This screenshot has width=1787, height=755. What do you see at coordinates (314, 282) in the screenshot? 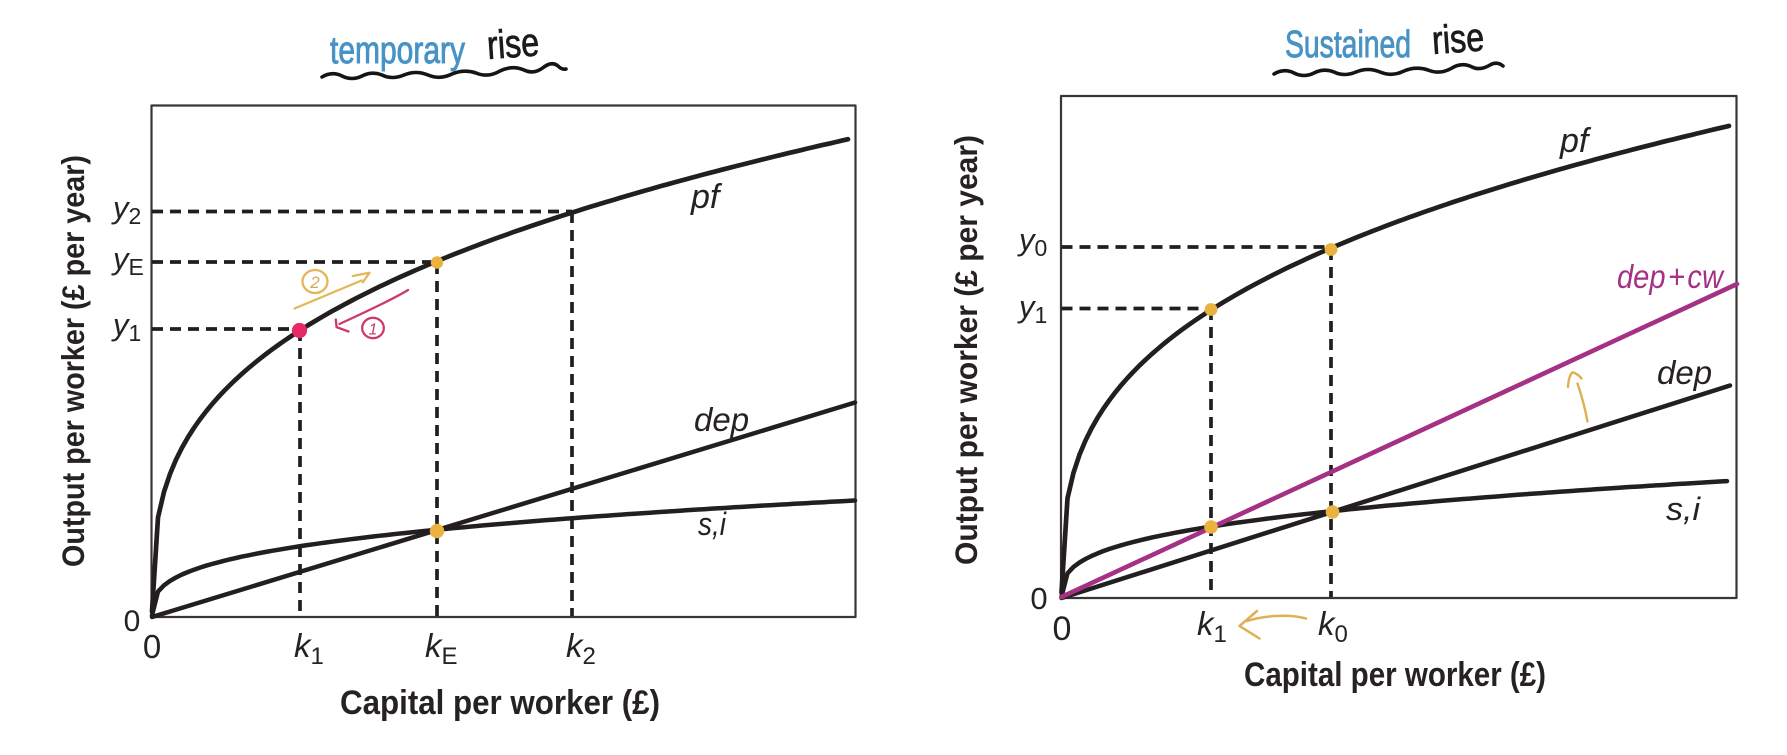
I see `svg-text: 2` at bounding box center [314, 282].